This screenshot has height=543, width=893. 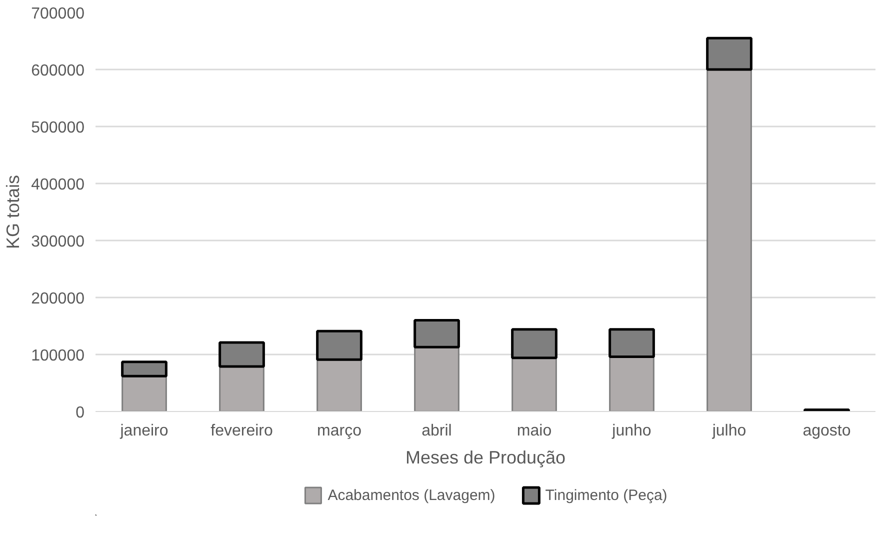 I want to click on y-tick-label: 500000, so click(x=58, y=128).